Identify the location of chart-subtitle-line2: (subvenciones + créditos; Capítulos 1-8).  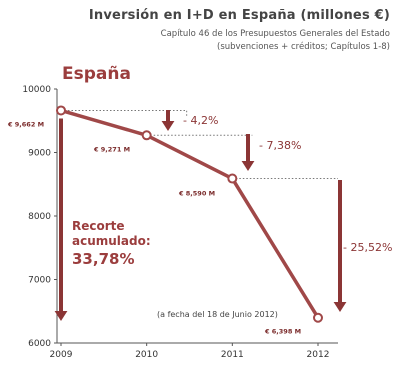
(303, 47).